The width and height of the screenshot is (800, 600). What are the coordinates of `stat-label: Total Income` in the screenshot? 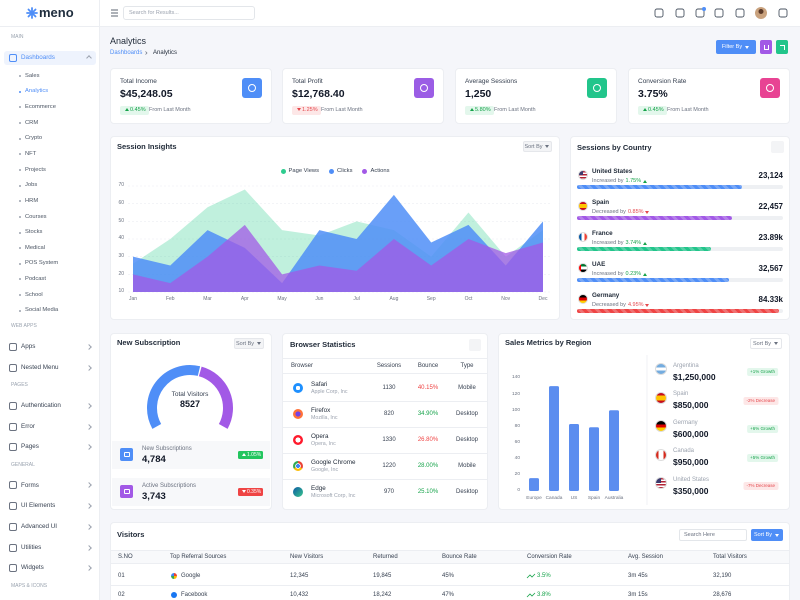 It's located at (138, 82).